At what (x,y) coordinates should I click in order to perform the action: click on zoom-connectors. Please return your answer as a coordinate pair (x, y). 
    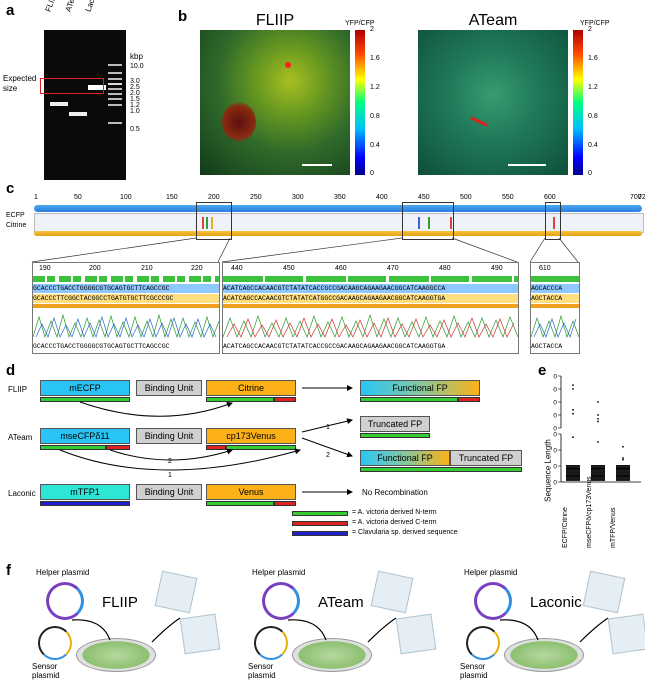
    Looking at the image, I should click on (305, 250).